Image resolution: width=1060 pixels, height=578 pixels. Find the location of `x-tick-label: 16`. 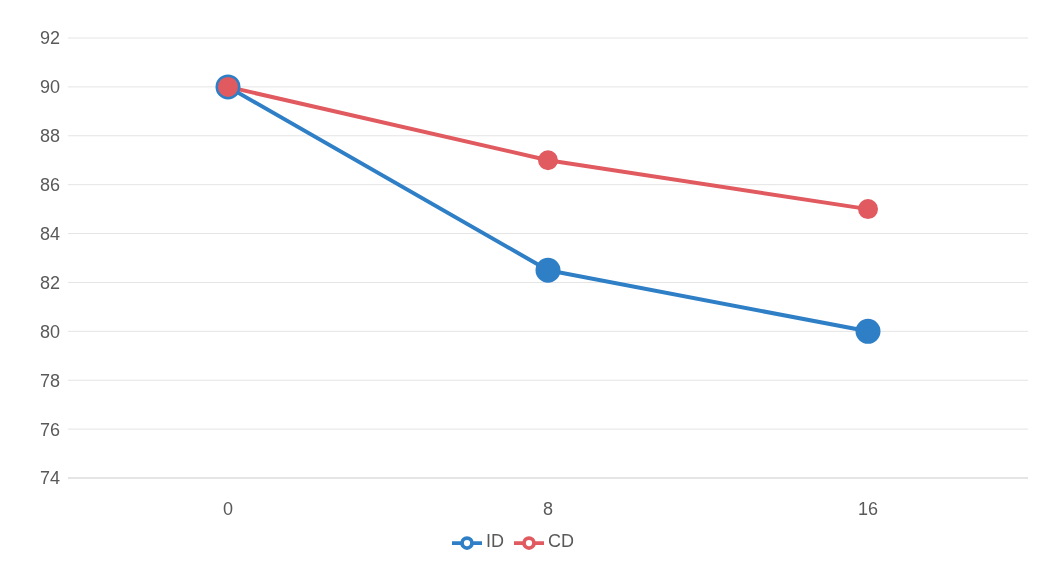

x-tick-label: 16 is located at coordinates (868, 508).